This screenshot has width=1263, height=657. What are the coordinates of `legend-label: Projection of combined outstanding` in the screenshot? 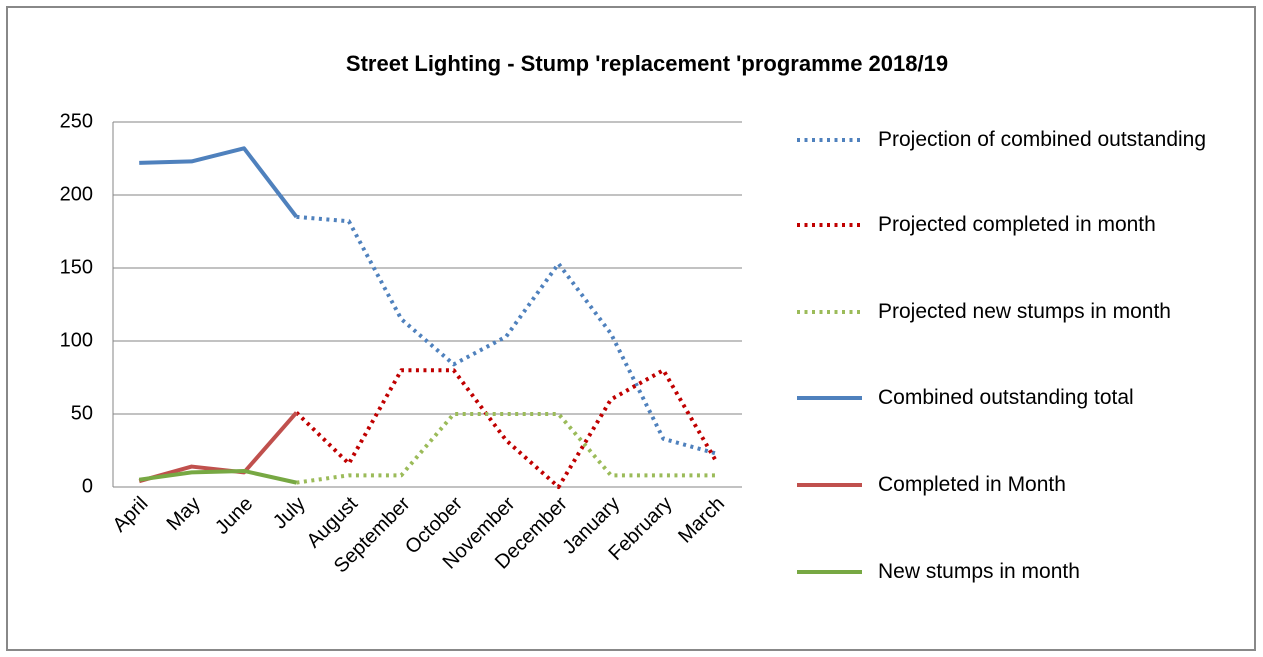 It's located at (1042, 139).